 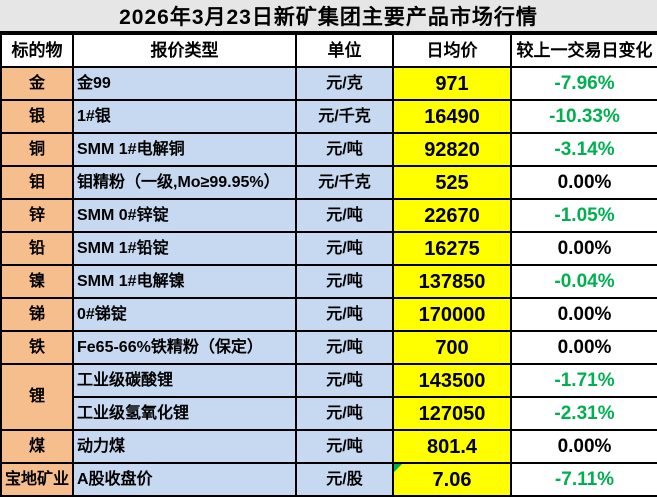 I want to click on table-row: 银 1#银 元/千克 16490 -10.33%, so click(x=328, y=116).